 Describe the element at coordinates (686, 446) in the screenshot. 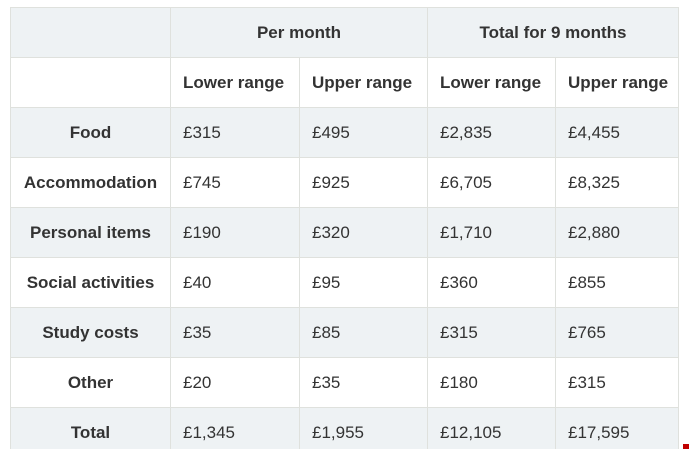

I see `red-artifact` at that location.